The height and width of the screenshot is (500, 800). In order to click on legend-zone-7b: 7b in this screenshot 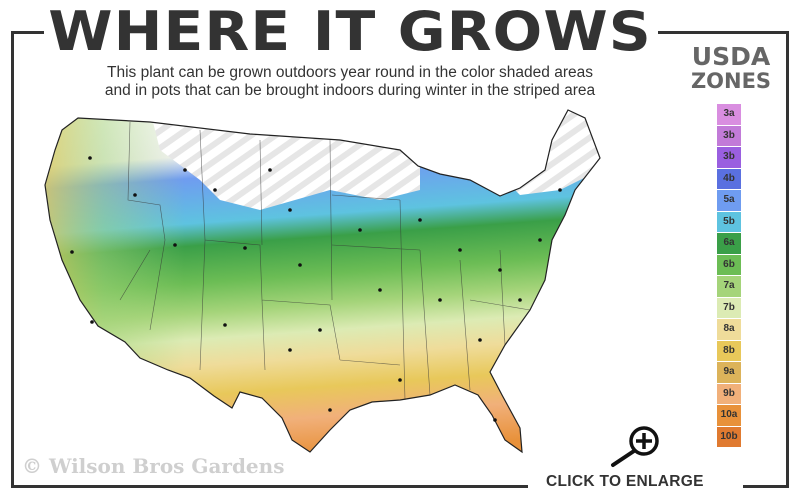, I will do `click(729, 307)`.